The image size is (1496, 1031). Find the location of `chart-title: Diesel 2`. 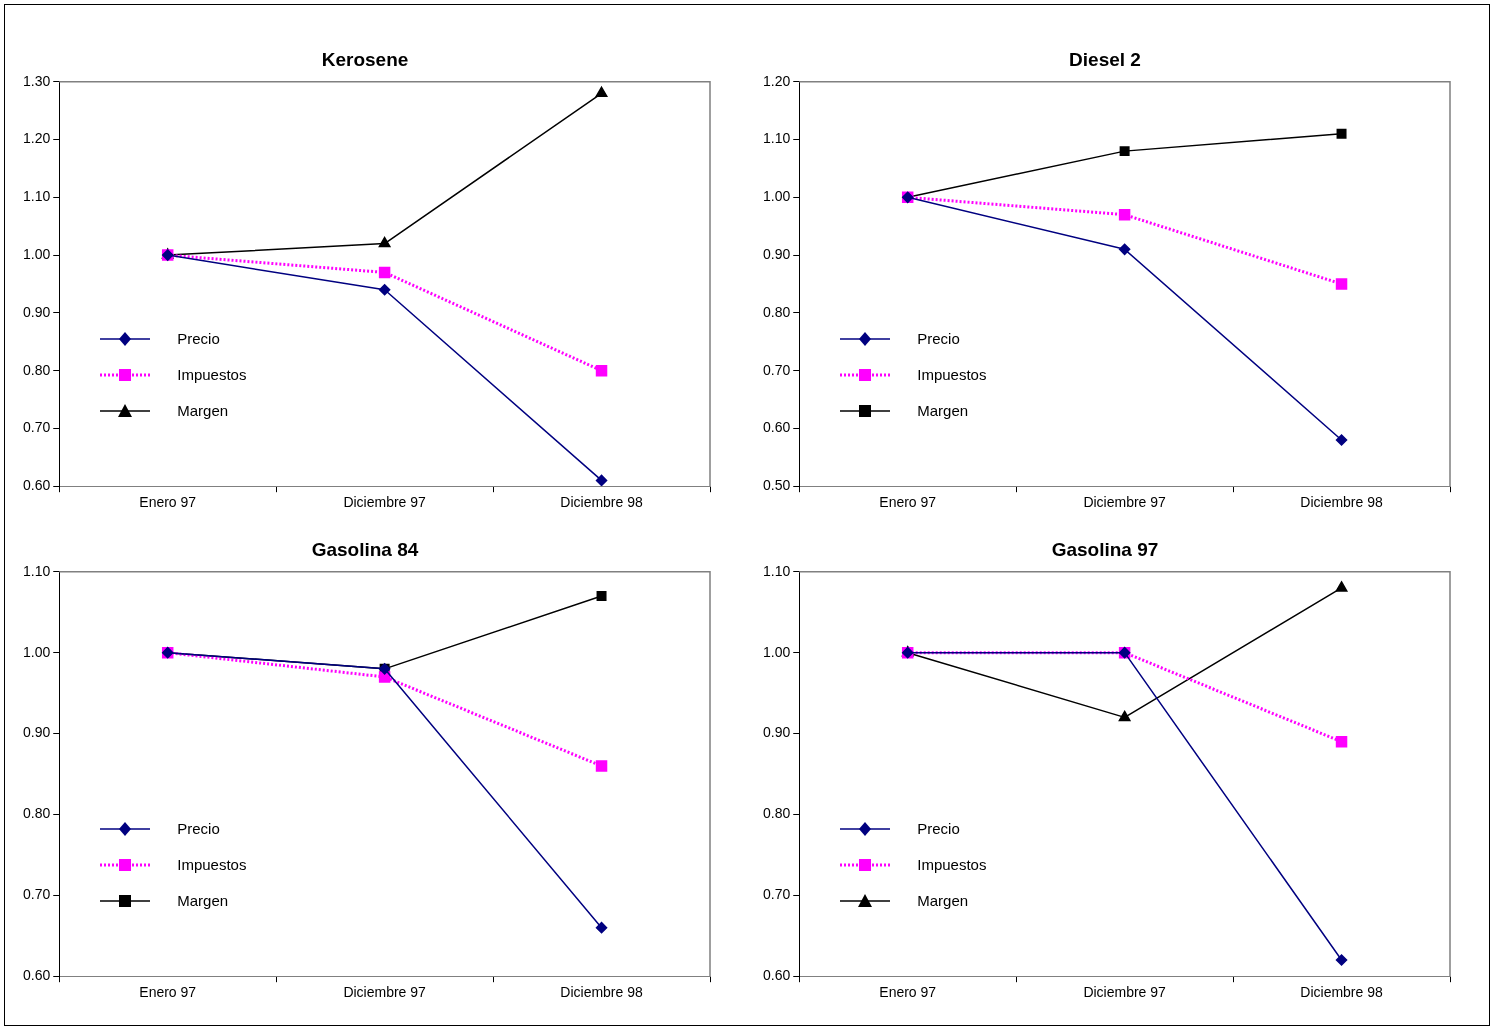

chart-title: Diesel 2 is located at coordinates (1105, 59).